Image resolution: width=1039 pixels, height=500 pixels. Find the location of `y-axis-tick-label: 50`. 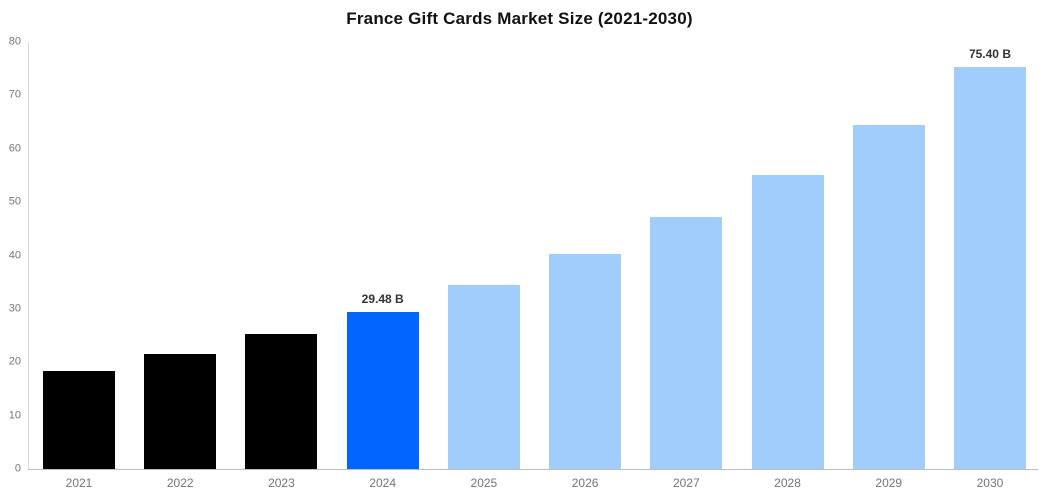

y-axis-tick-label: 50 is located at coordinates (14, 201).